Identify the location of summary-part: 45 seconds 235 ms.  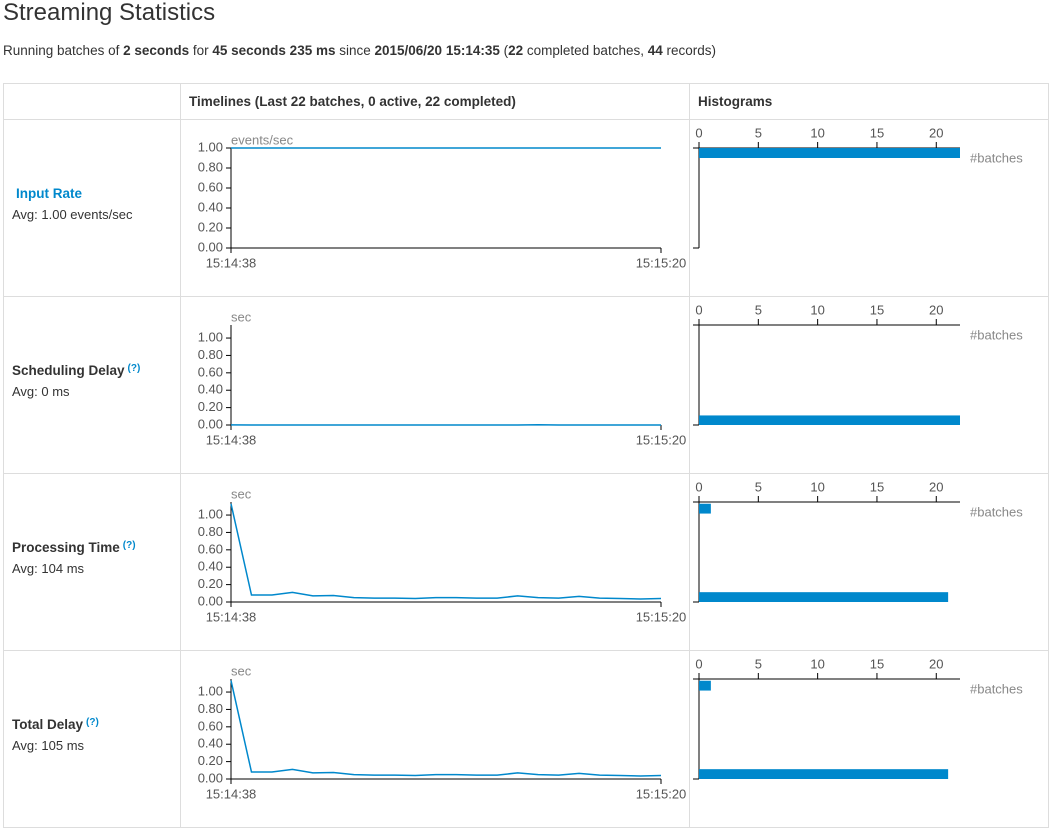
(273, 50).